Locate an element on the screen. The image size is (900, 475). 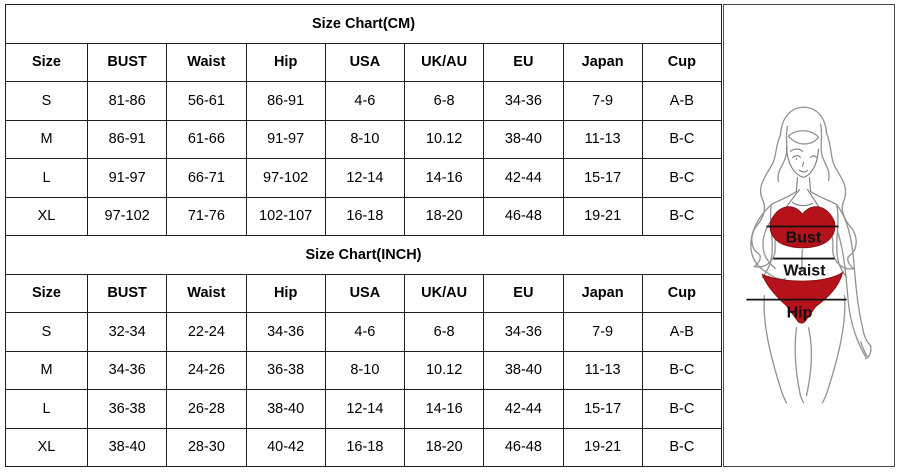
cm-header-cup: Cup is located at coordinates (682, 62).